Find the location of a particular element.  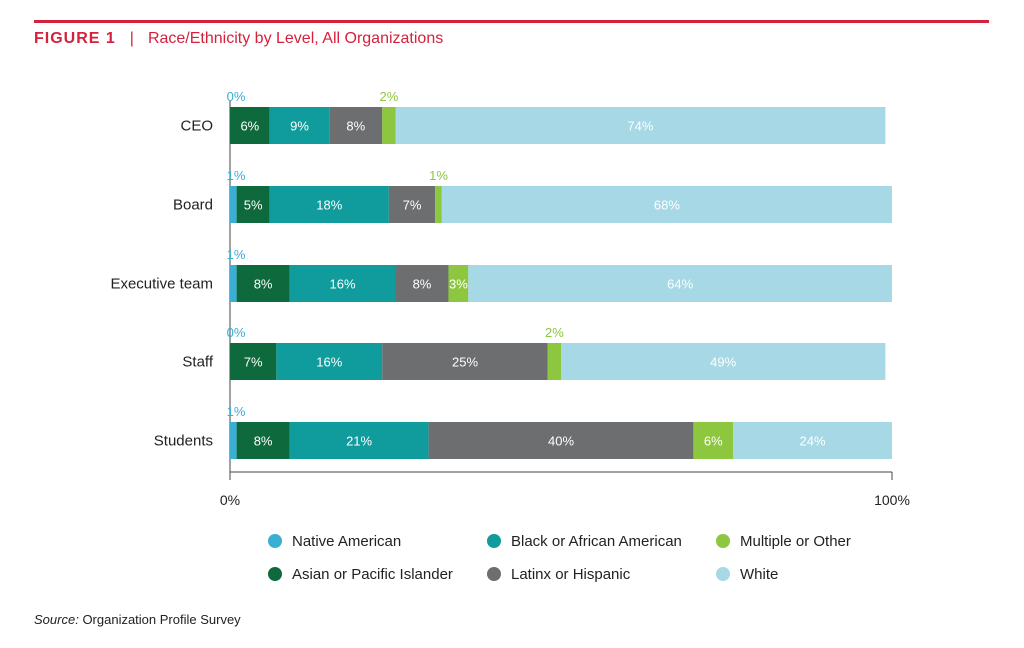

legend-label-latinx-or-hispanic: Latinx or Hispanic is located at coordinates (571, 574).